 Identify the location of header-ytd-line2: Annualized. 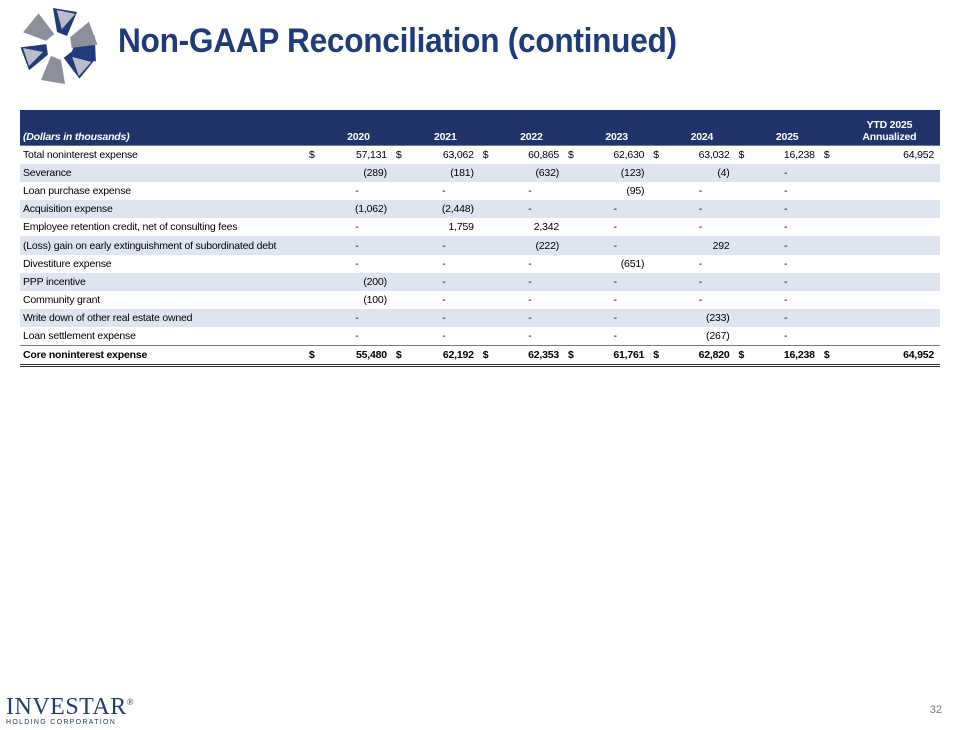
(889, 137).